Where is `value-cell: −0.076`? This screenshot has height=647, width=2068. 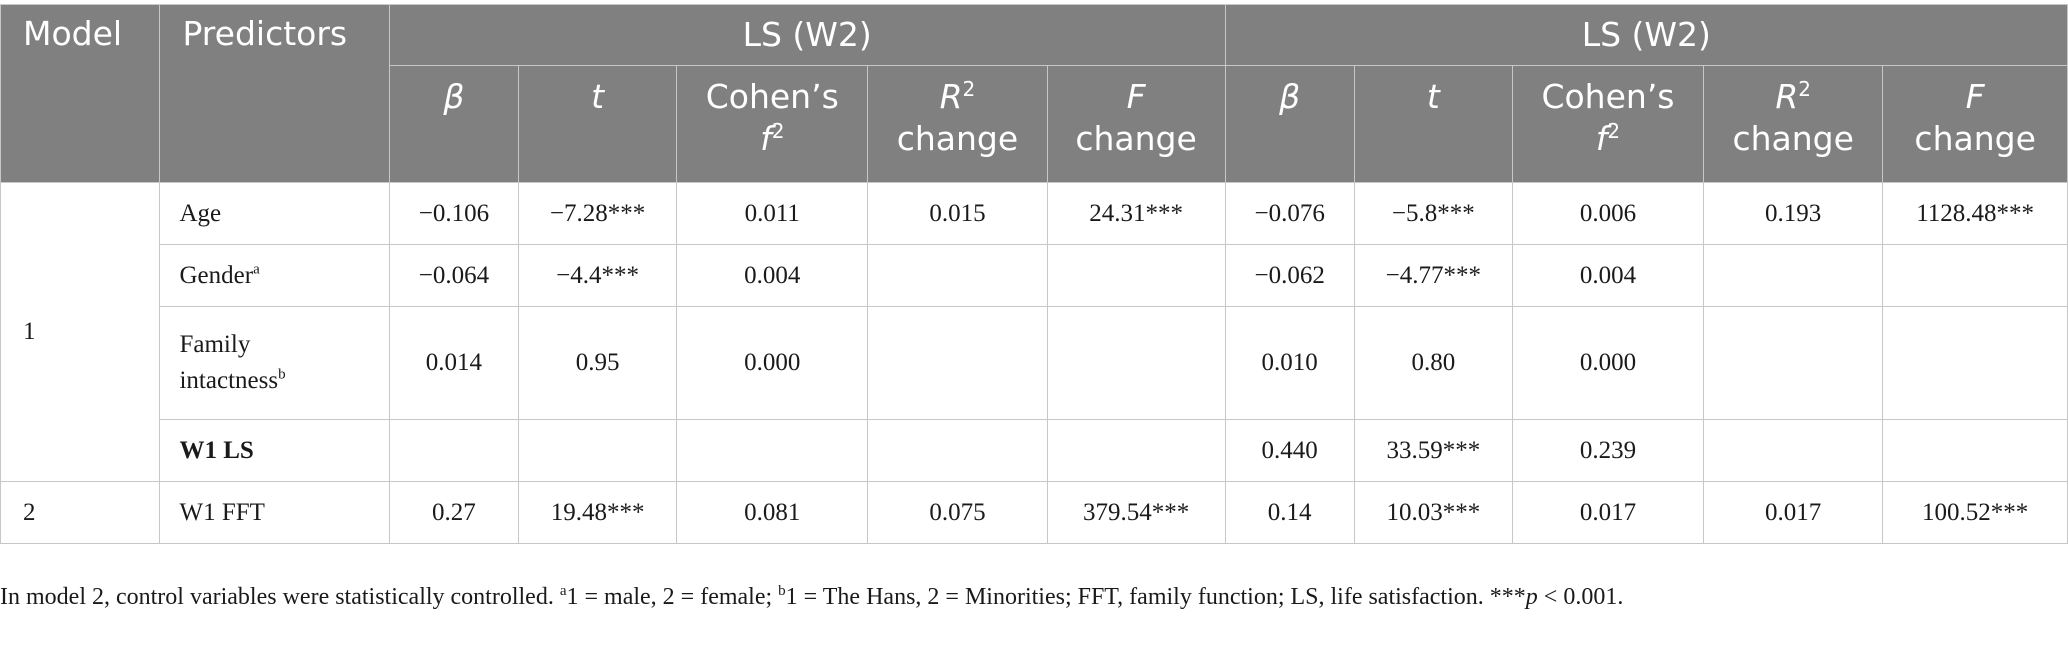 value-cell: −0.076 is located at coordinates (1289, 213).